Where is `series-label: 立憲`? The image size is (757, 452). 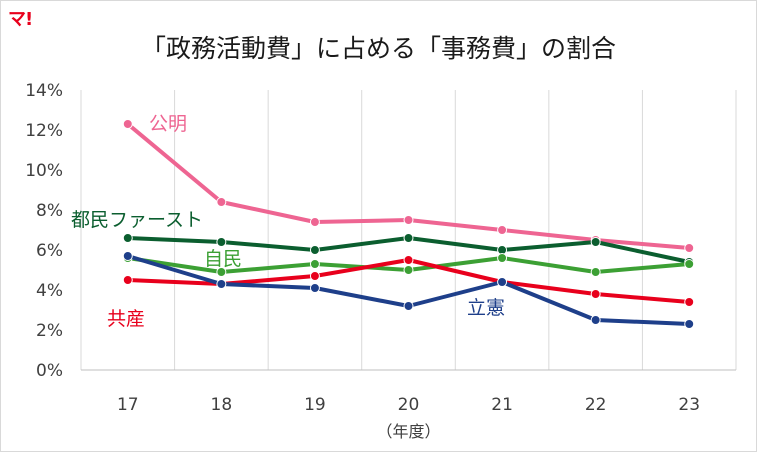 series-label: 立憲 is located at coordinates (486, 308).